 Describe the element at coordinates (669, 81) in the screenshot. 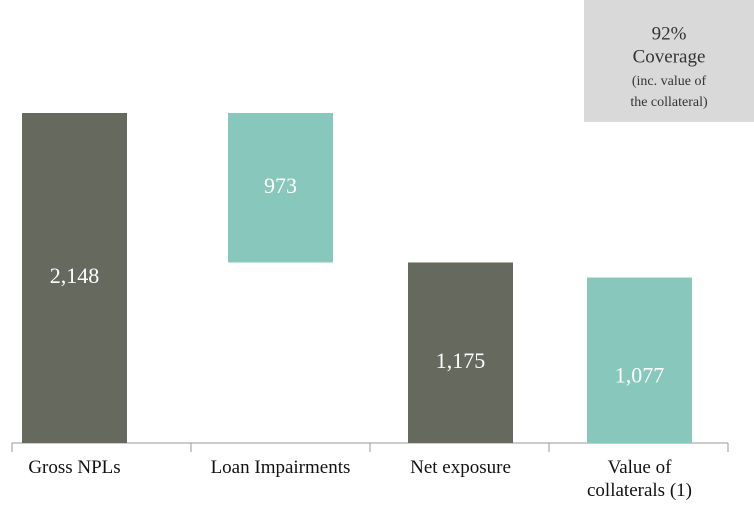

I see `annotation-line: (inc. value of` at that location.